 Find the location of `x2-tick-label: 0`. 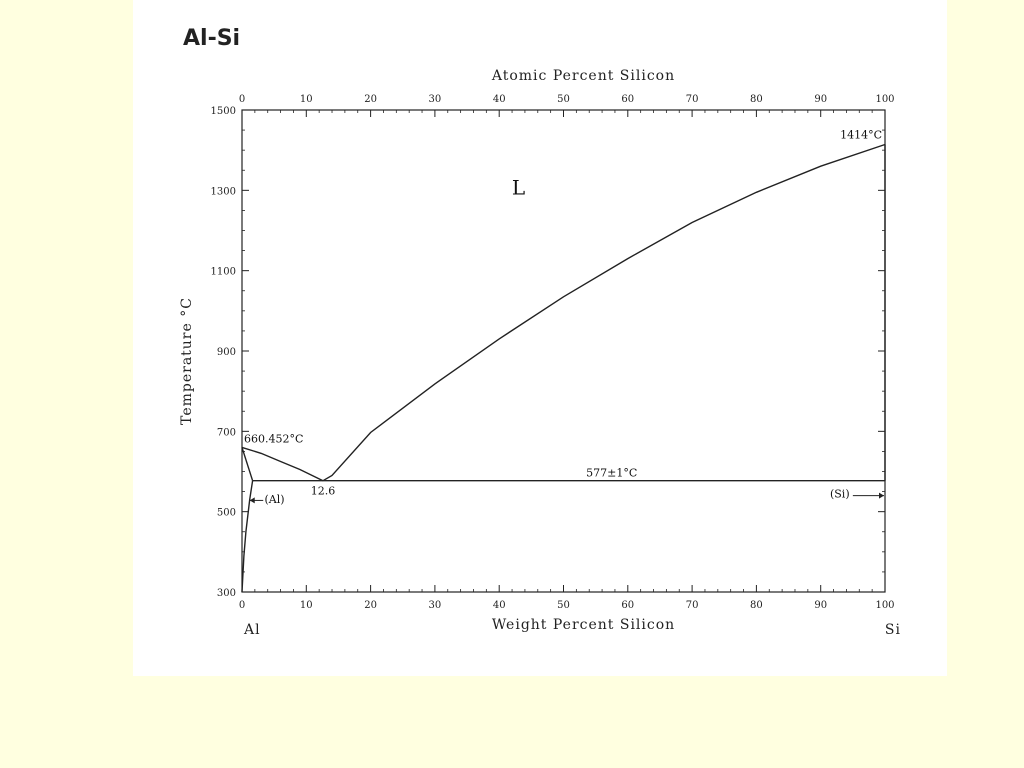

x2-tick-label: 0 is located at coordinates (242, 99).